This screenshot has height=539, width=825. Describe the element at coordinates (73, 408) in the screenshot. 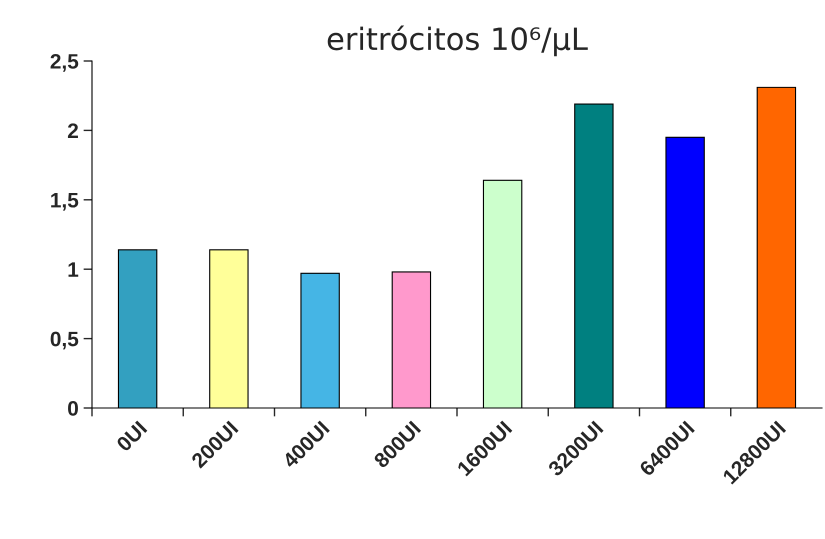

I see `y-tick-label: 0` at that location.